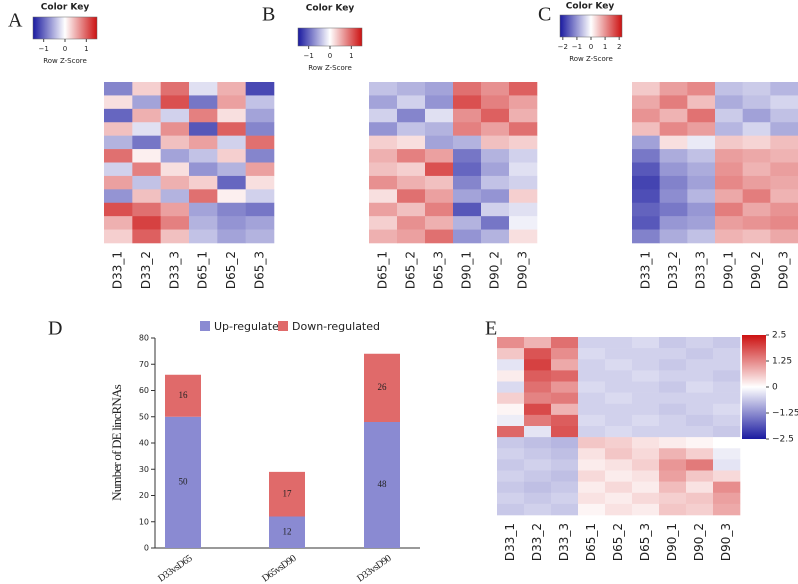  Describe the element at coordinates (144, 469) in the screenshot. I see `y-tick-label: 30` at that location.